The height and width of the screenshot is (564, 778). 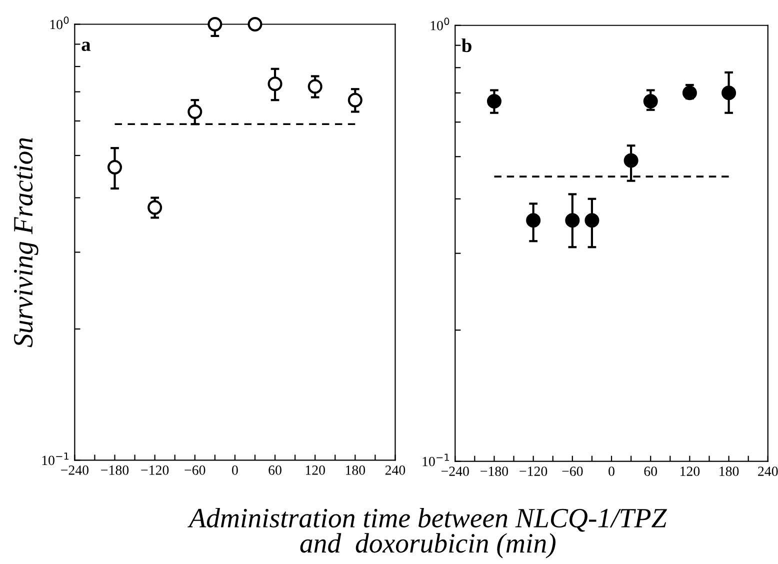 What do you see at coordinates (26, 243) in the screenshot?
I see `y-axis-title: Surviving Fraction` at bounding box center [26, 243].